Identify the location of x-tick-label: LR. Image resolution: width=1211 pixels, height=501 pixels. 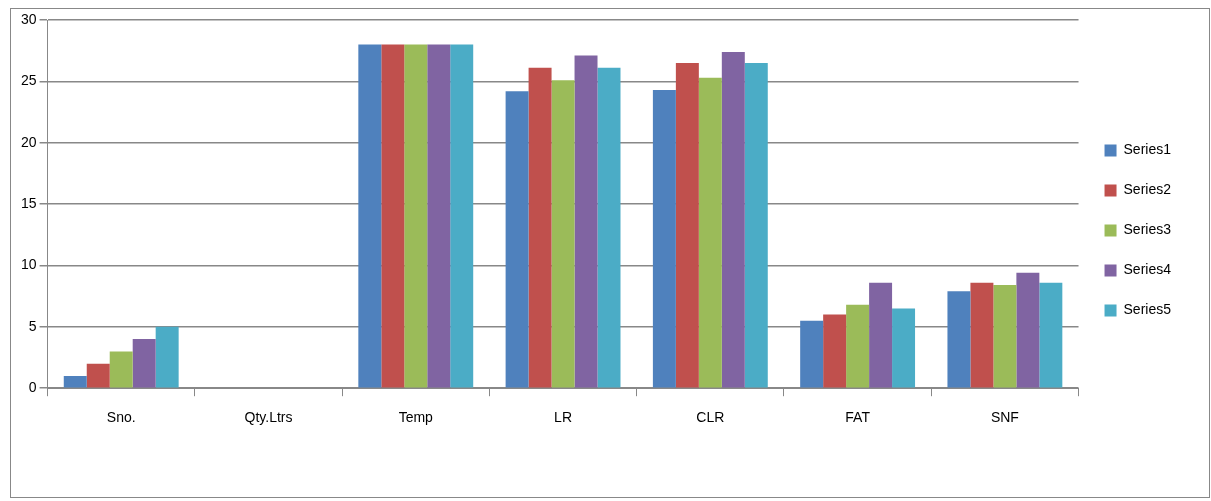
(563, 417).